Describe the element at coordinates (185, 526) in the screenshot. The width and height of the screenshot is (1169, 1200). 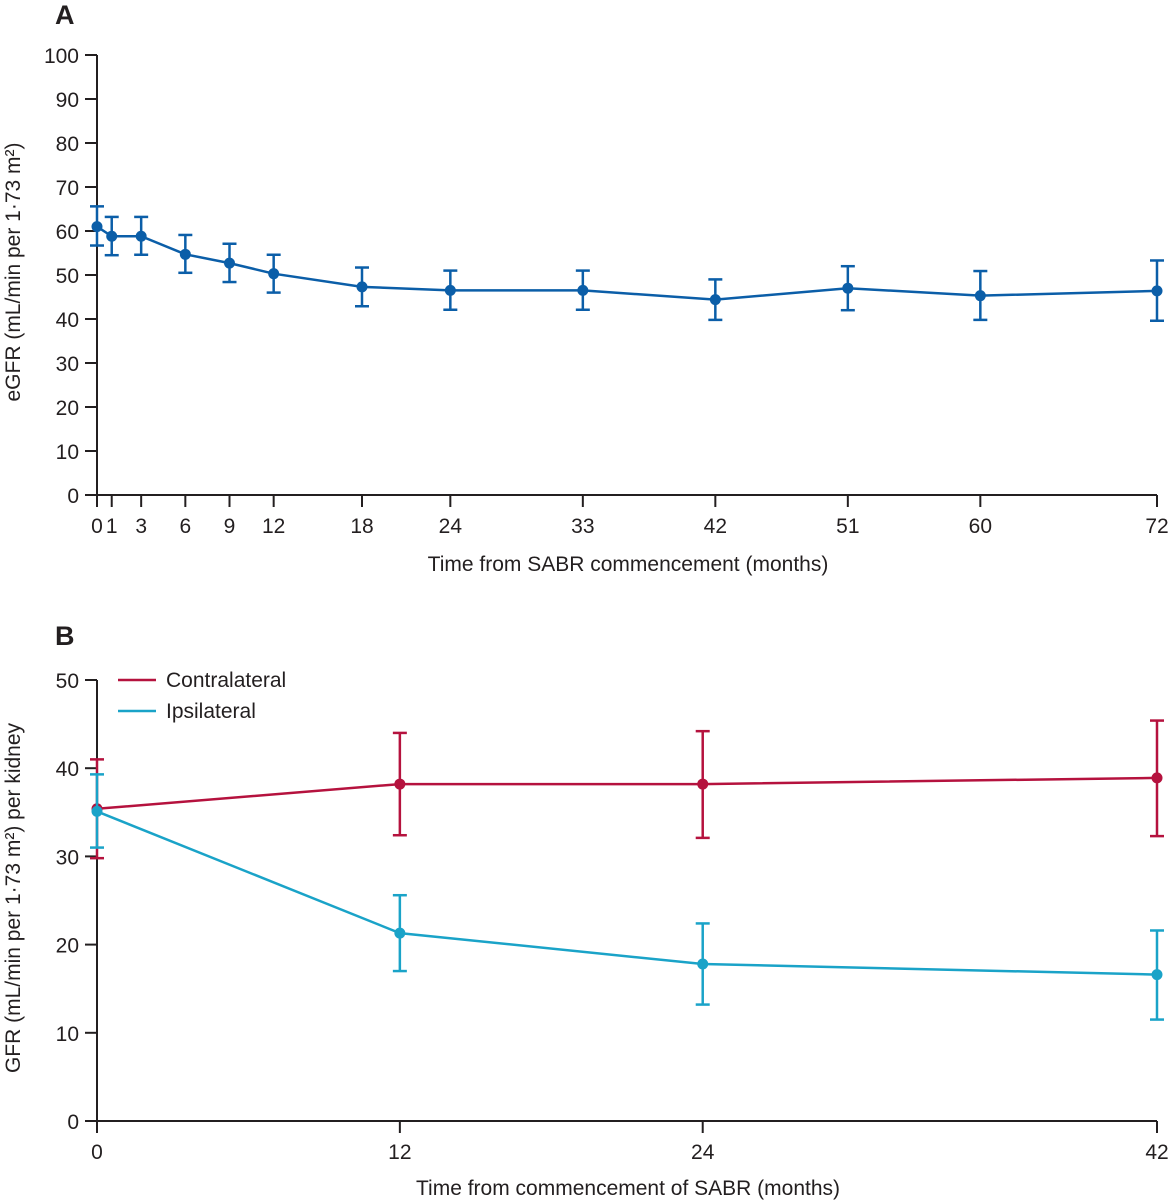
I see `x-tick-label: 6` at that location.